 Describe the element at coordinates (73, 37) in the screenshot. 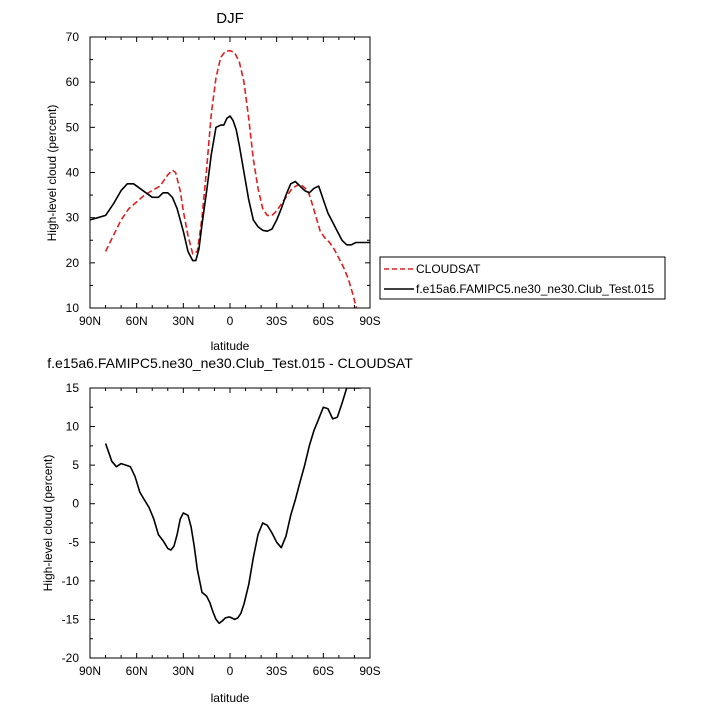

I see `top-y-tick-label: 70` at that location.